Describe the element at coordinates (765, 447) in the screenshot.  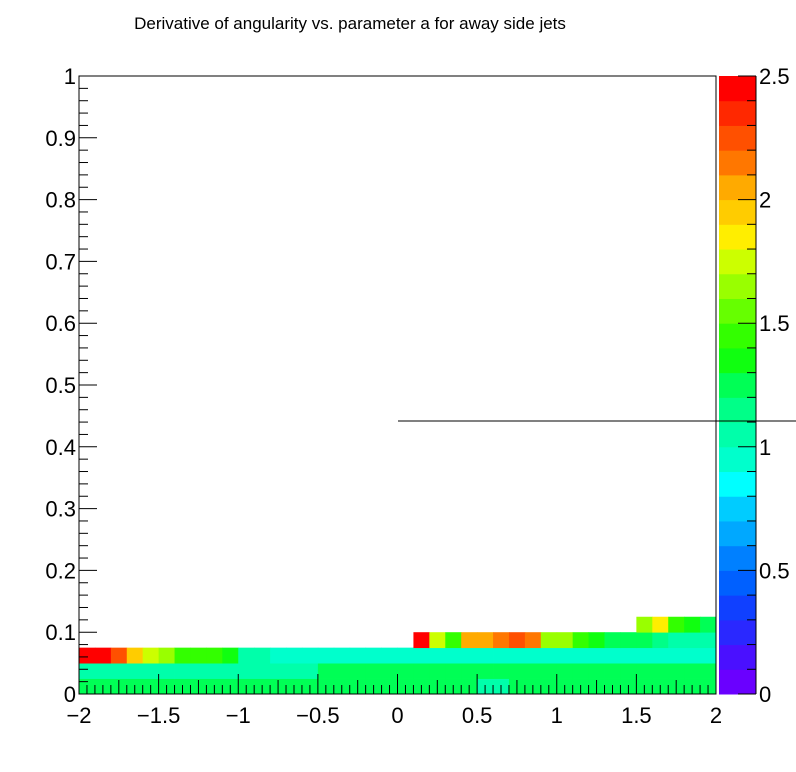
I see `color-axis-label: 1` at that location.